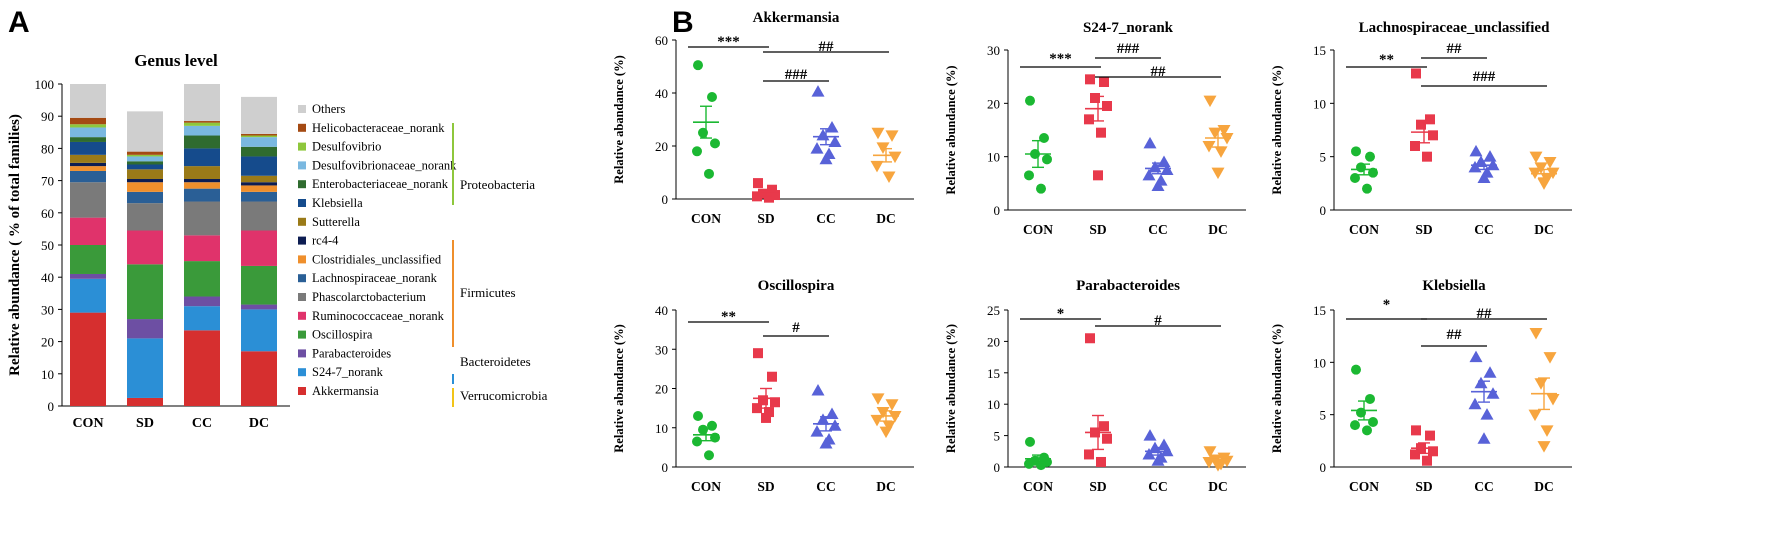 This screenshot has width=1772, height=558. Describe the element at coordinates (47, 148) in the screenshot. I see `y-tick-label: 80` at that location.